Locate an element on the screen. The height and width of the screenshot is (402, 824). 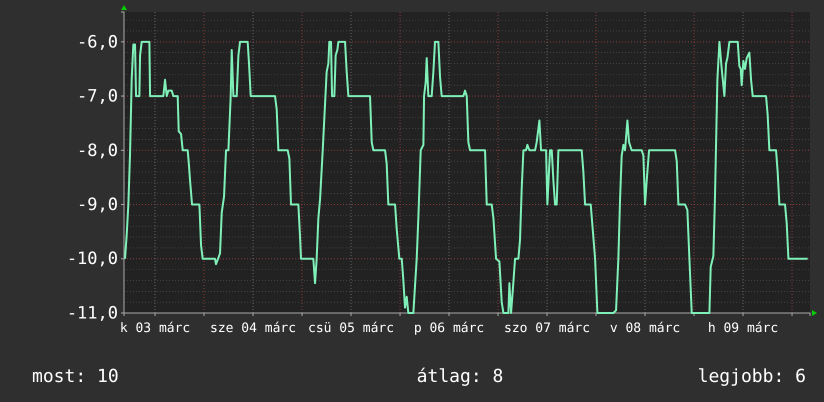
y-tick-label: -6,0 is located at coordinates (97, 42).